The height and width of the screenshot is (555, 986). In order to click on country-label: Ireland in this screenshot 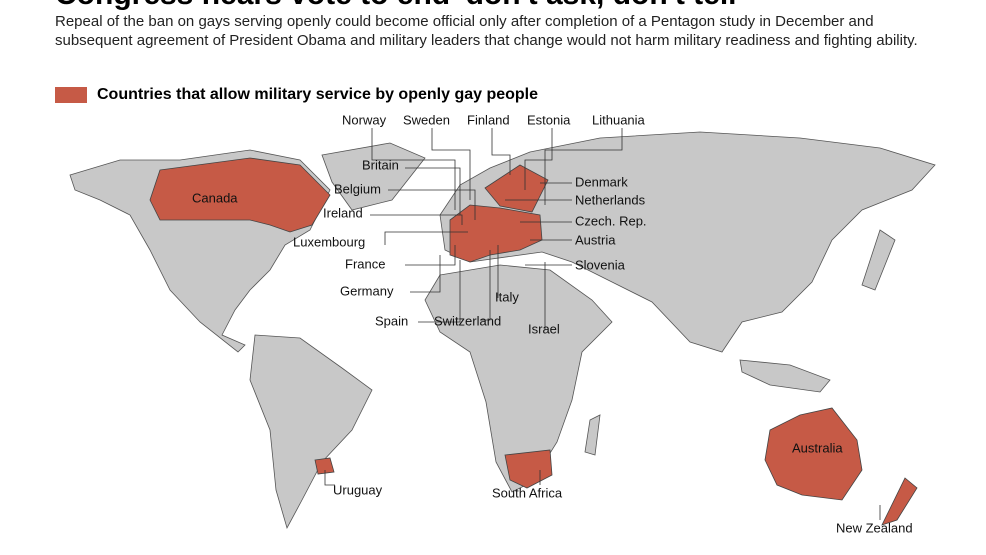, I will do `click(343, 212)`.